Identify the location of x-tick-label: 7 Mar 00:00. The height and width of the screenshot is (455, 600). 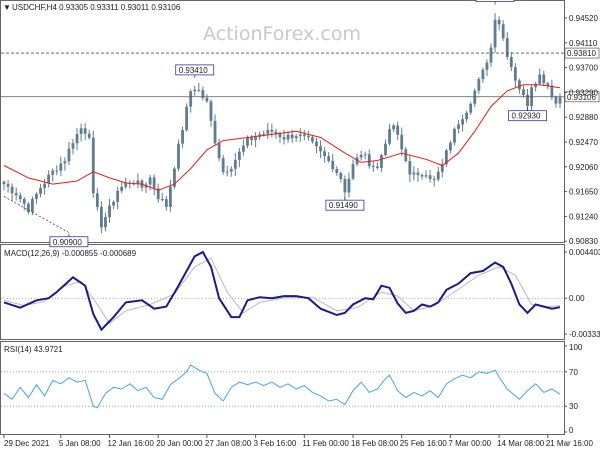
(469, 443).